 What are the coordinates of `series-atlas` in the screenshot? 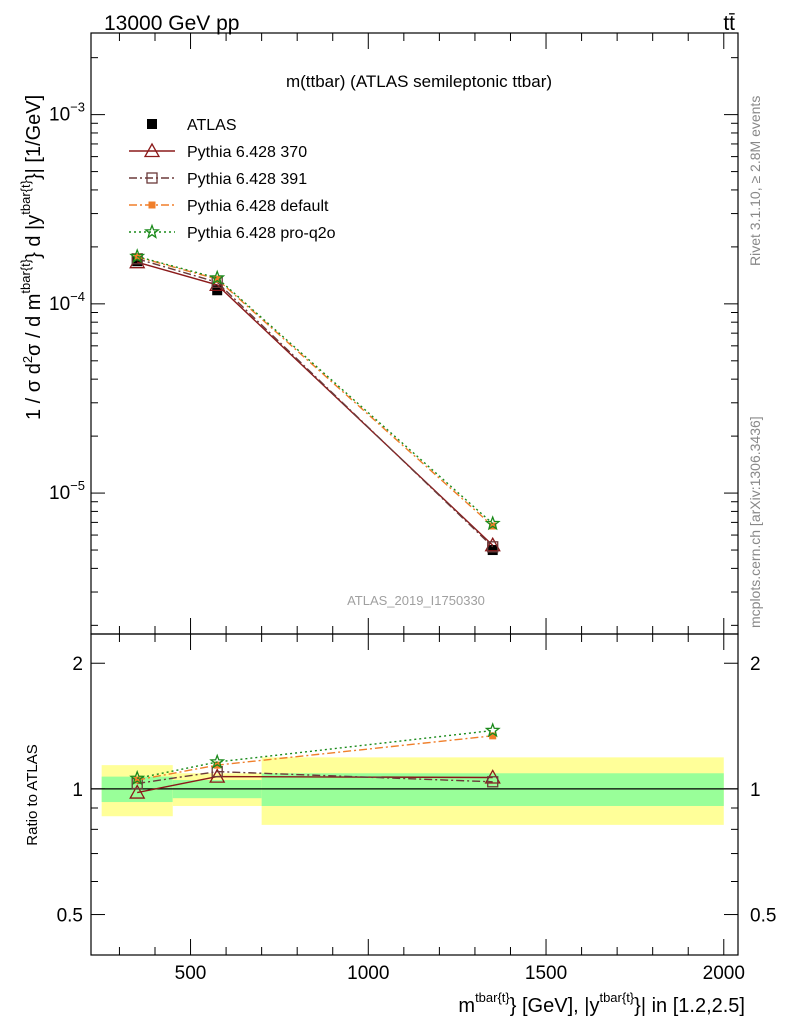 It's located at (315, 406).